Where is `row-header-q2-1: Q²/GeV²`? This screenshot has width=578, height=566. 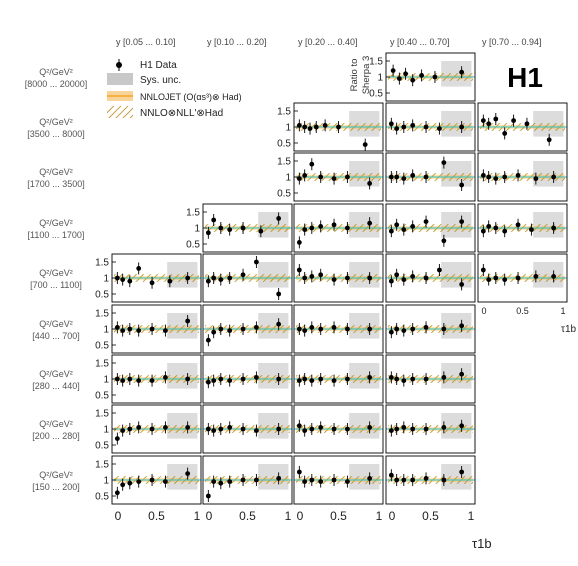
row-header-q2-1: Q²/GeV² is located at coordinates (56, 122).